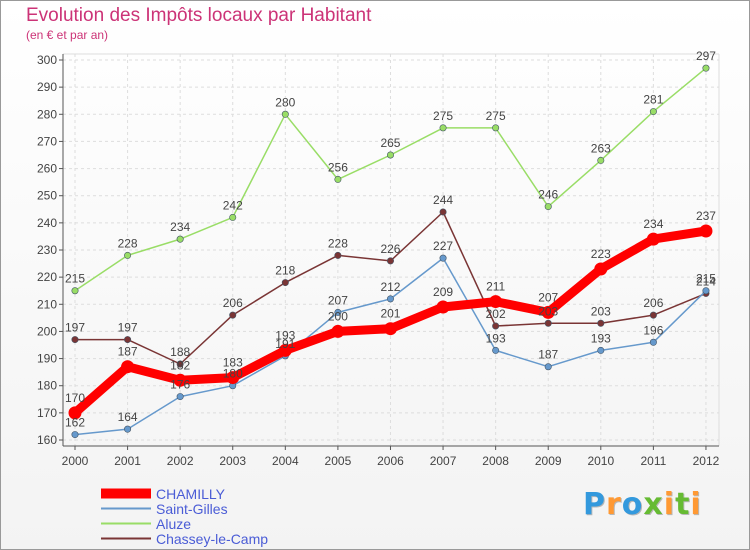  I want to click on legend-swatch, so click(126, 523).